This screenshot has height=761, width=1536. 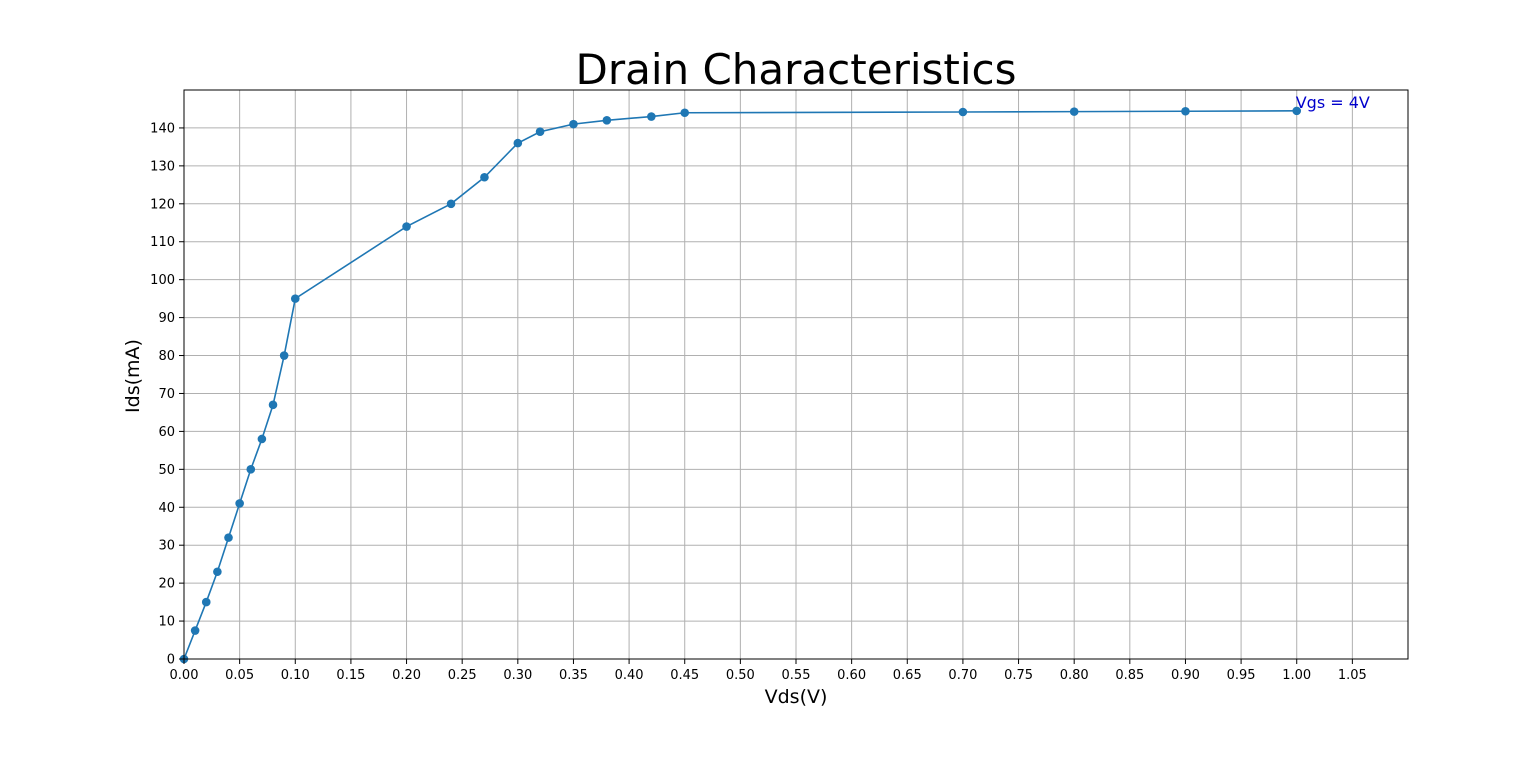 What do you see at coordinates (166, 470) in the screenshot?
I see `y-tick-label: 50` at bounding box center [166, 470].